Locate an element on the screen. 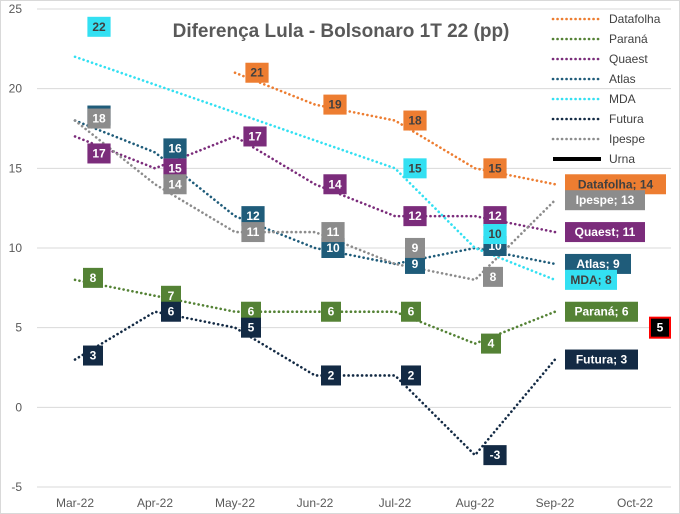 The image size is (680, 514). data-label-parana-4: 6 is located at coordinates (411, 311).